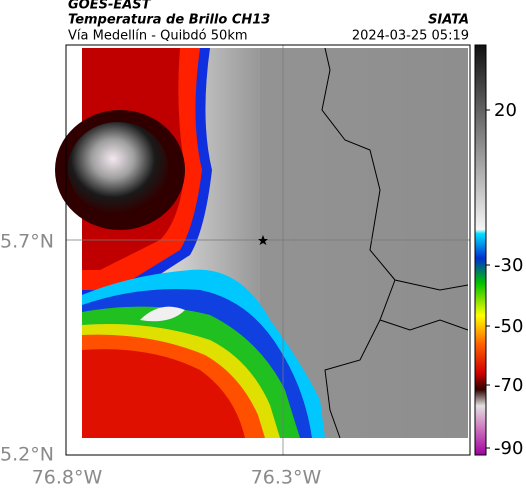 The height and width of the screenshot is (491, 526). What do you see at coordinates (27, 455) in the screenshot?
I see `lat-label: 5.2°N` at bounding box center [27, 455].